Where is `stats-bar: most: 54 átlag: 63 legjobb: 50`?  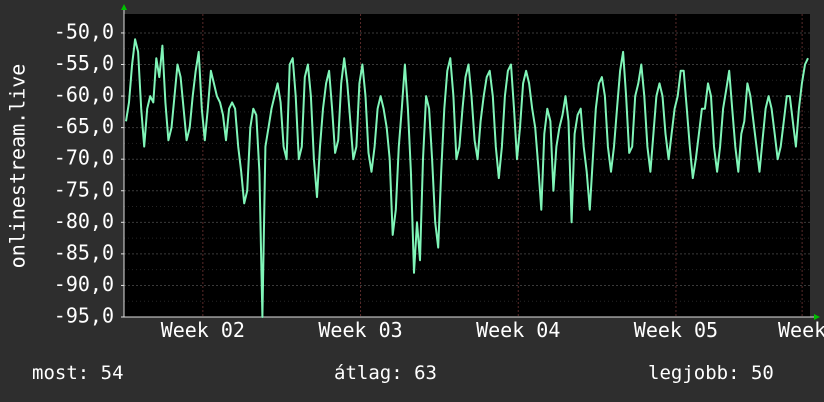
stats-bar: most: 54 átlag: 63 legjobb: 50 is located at coordinates (412, 375).